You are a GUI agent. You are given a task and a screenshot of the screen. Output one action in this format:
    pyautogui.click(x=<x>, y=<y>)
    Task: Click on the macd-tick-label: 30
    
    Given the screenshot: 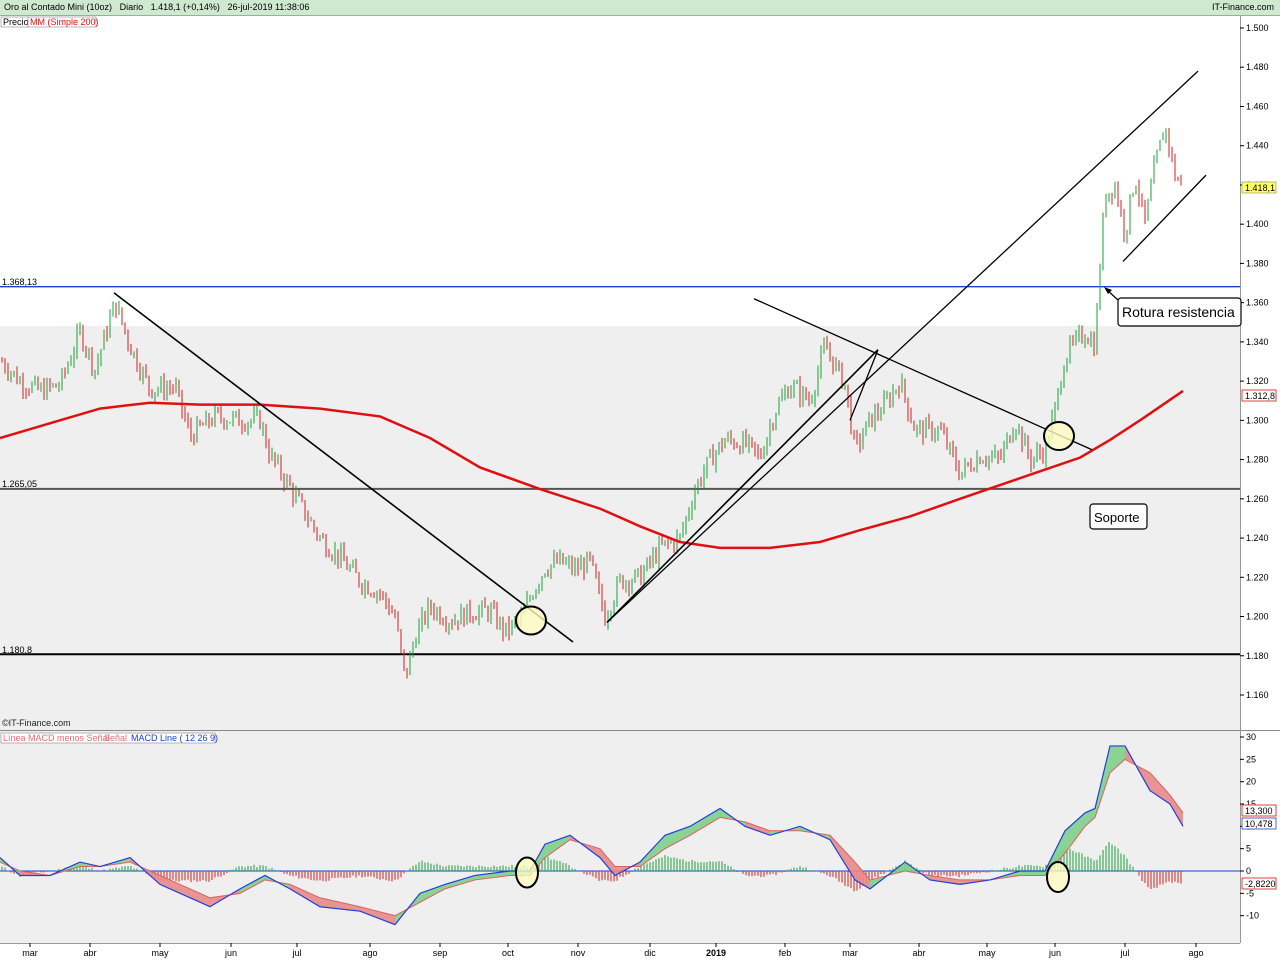 What is the action you would take?
    pyautogui.click(x=1251, y=737)
    